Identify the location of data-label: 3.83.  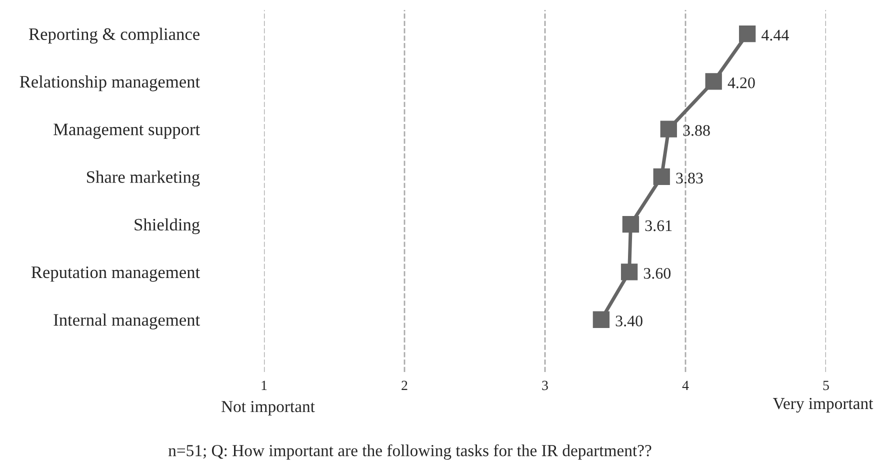
(689, 178).